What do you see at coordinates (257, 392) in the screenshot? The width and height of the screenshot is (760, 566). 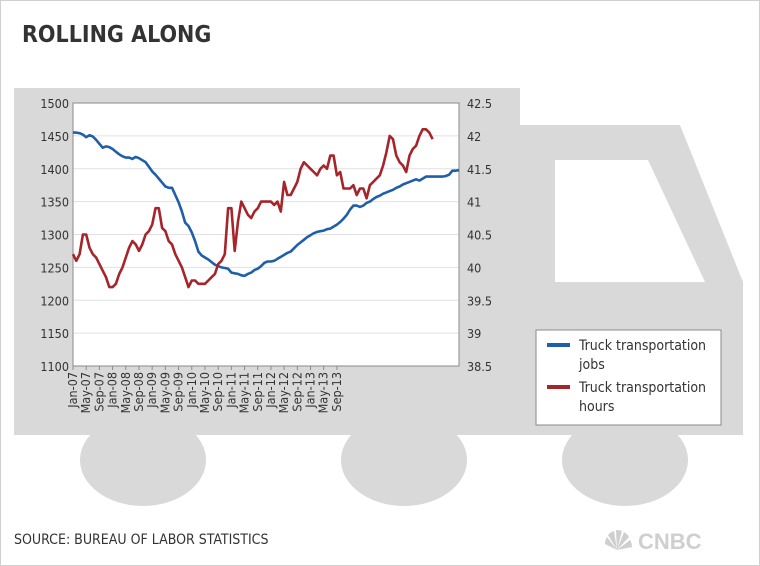 I see `x-tick-label: Sep-11` at bounding box center [257, 392].